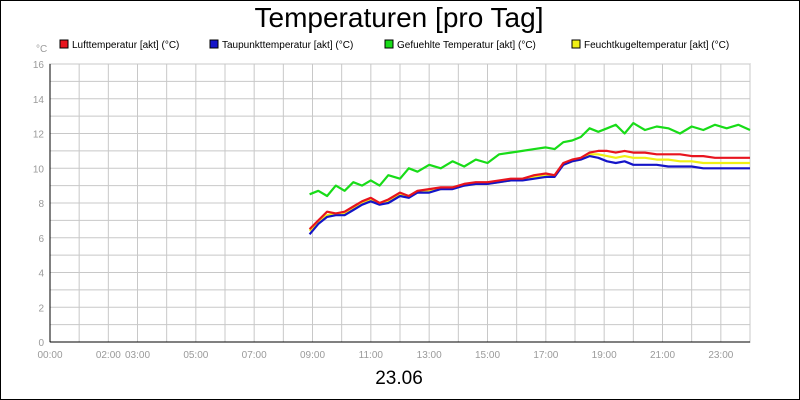 The height and width of the screenshot is (400, 800). I want to click on y-unit-label: °C, so click(41, 49).